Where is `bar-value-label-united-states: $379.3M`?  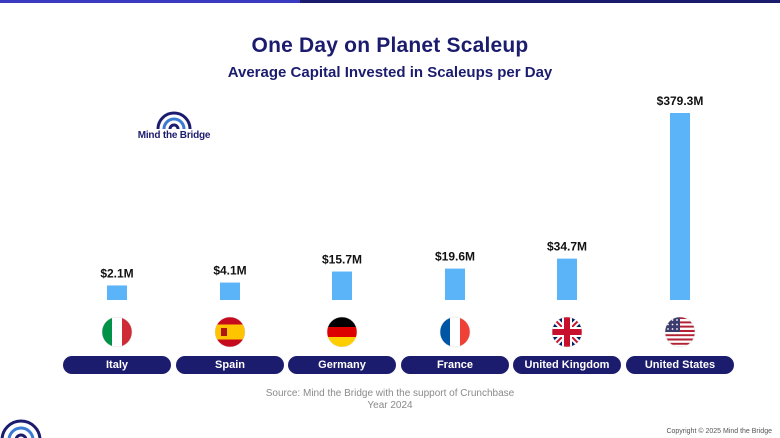 bar-value-label-united-states: $379.3M is located at coordinates (680, 101).